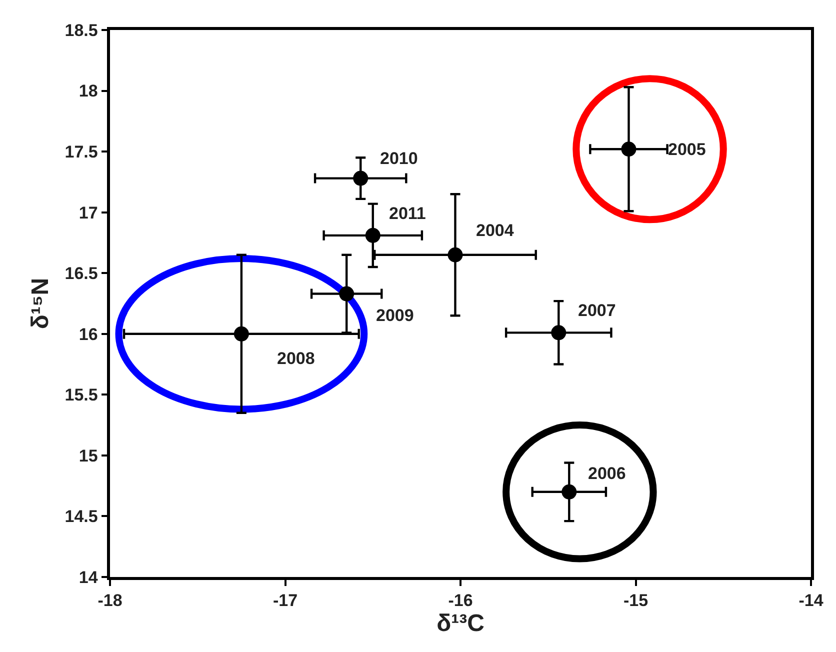 Image resolution: width=836 pixels, height=652 pixels. I want to click on x-tick-label: -14, so click(811, 600).